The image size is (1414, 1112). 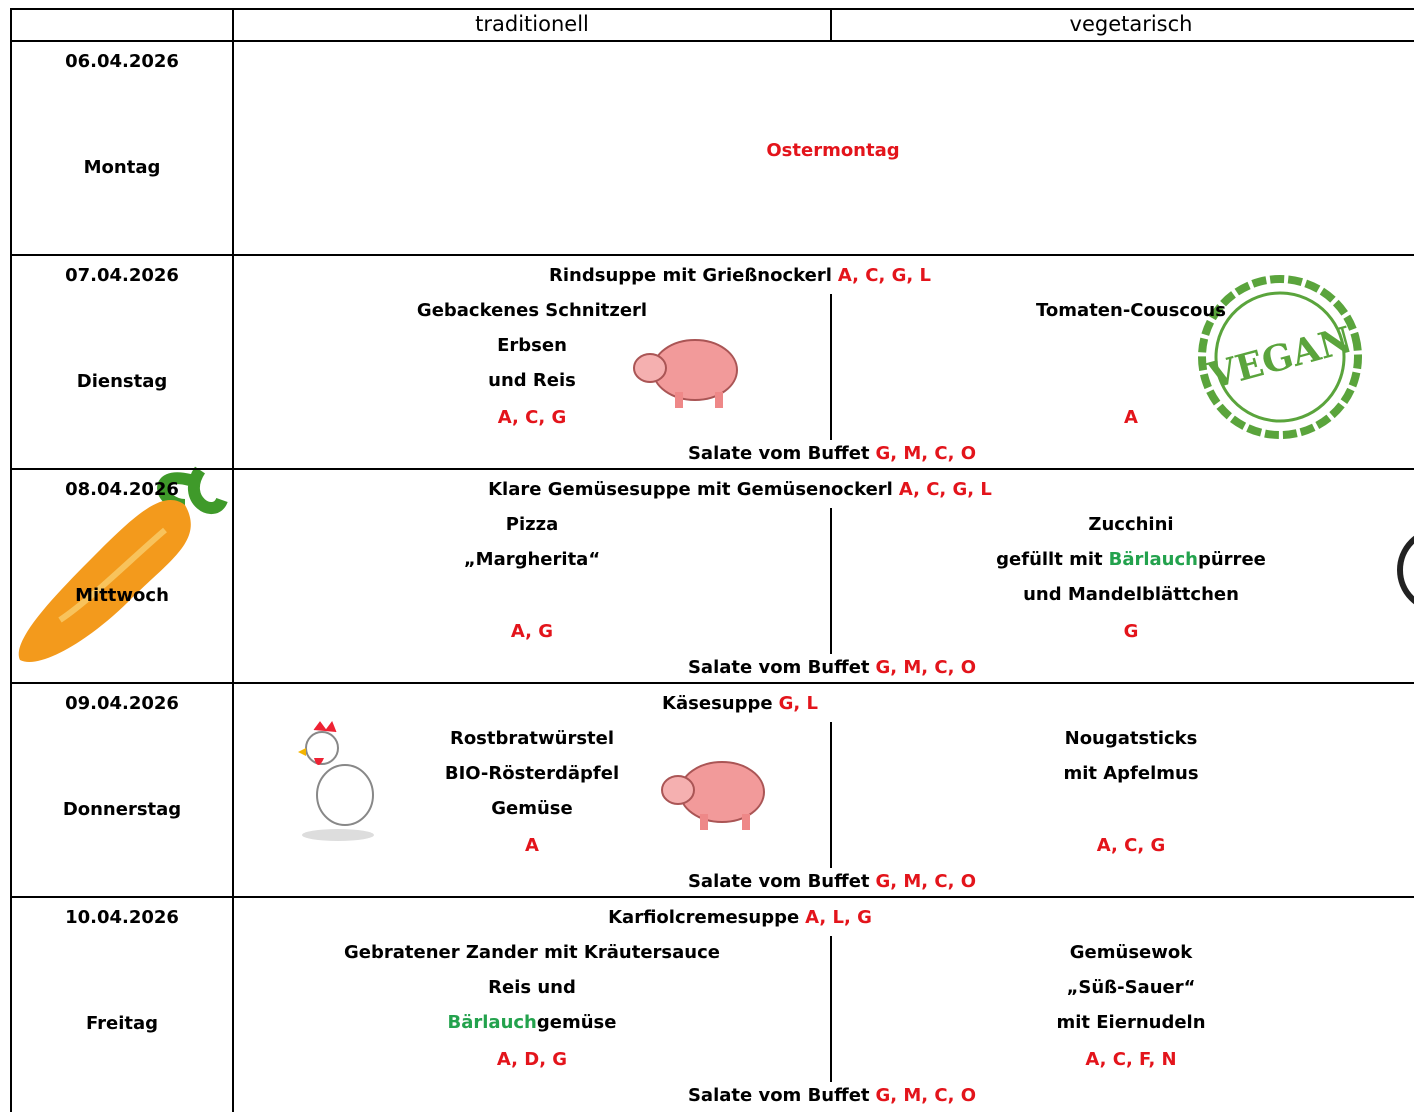 I want to click on weekday: Montag, so click(x=122, y=167).